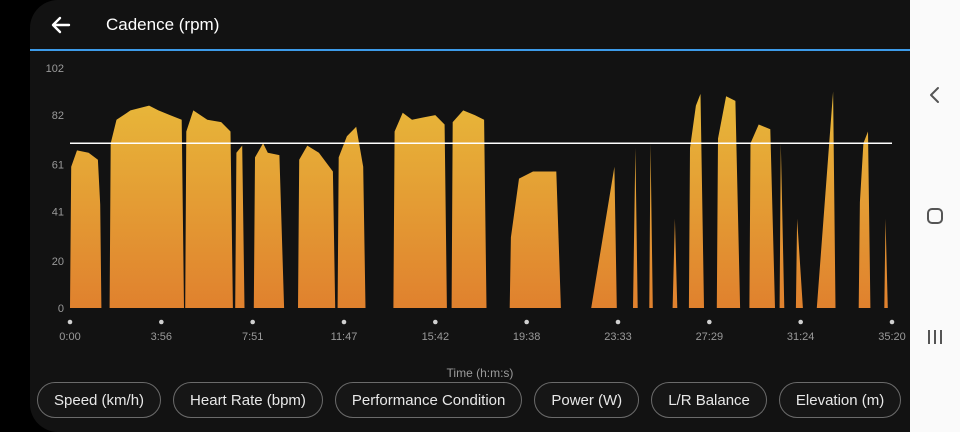 The height and width of the screenshot is (432, 960). What do you see at coordinates (709, 400) in the screenshot?
I see `metric-chip: L/R Balance` at bounding box center [709, 400].